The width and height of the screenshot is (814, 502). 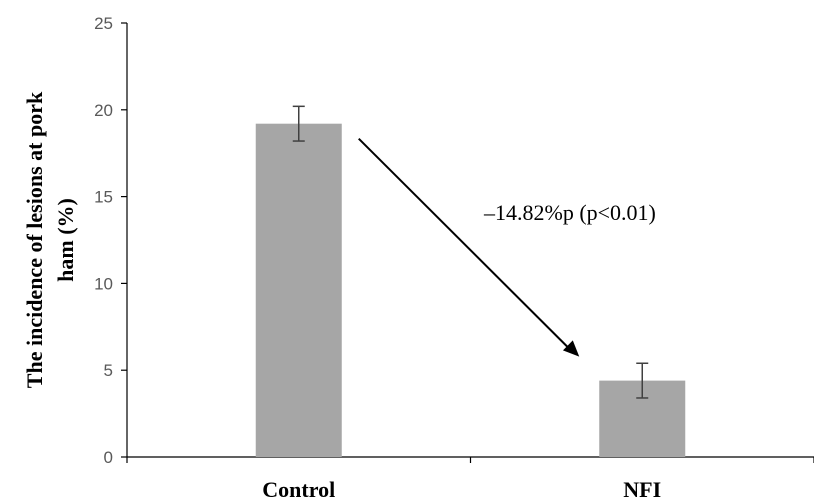 What do you see at coordinates (298, 489) in the screenshot?
I see `x-category-label: Control` at bounding box center [298, 489].